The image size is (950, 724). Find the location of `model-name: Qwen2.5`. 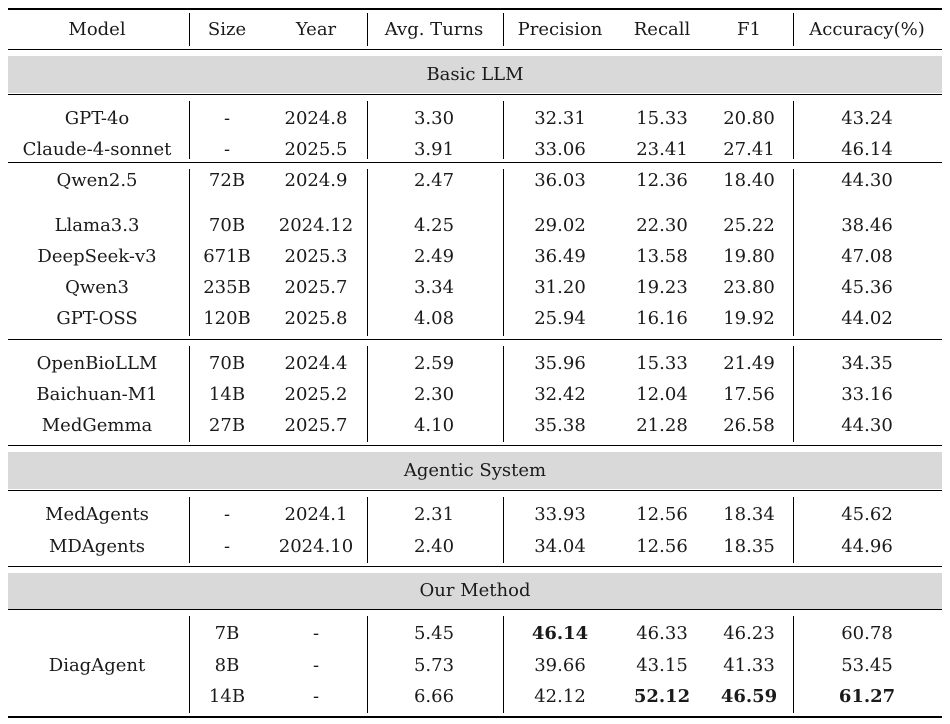

model-name: Qwen2.5 is located at coordinates (97, 180).